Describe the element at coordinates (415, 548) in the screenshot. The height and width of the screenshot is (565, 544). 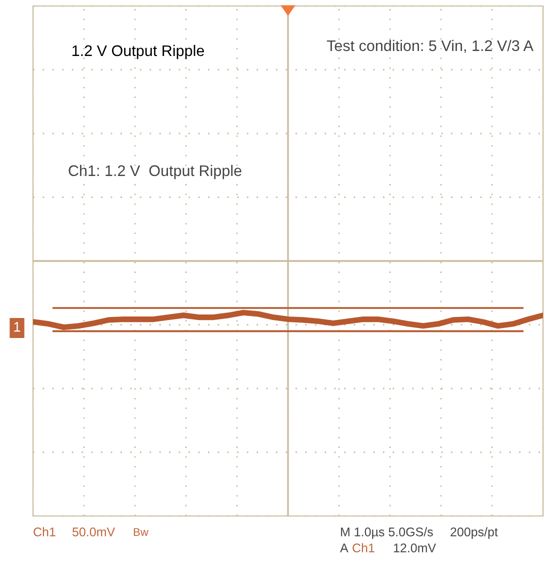
I see `text: 12.0mV` at that location.